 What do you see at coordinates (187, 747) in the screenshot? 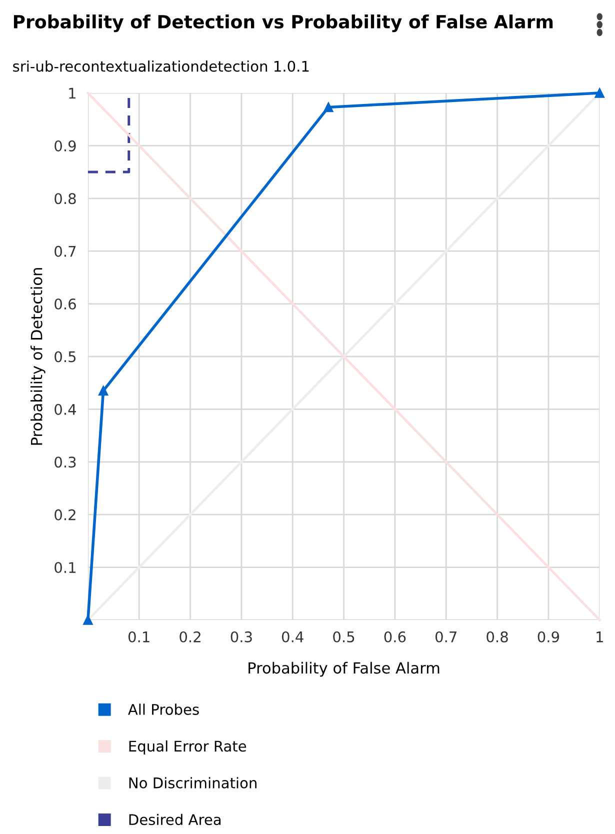
I see `legend-label: Equal Error Rate` at bounding box center [187, 747].